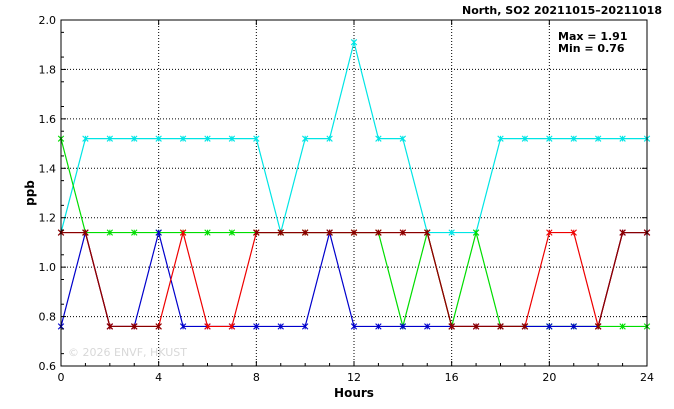 The image size is (674, 409). I want to click on x-tick-label: 20, so click(549, 377).